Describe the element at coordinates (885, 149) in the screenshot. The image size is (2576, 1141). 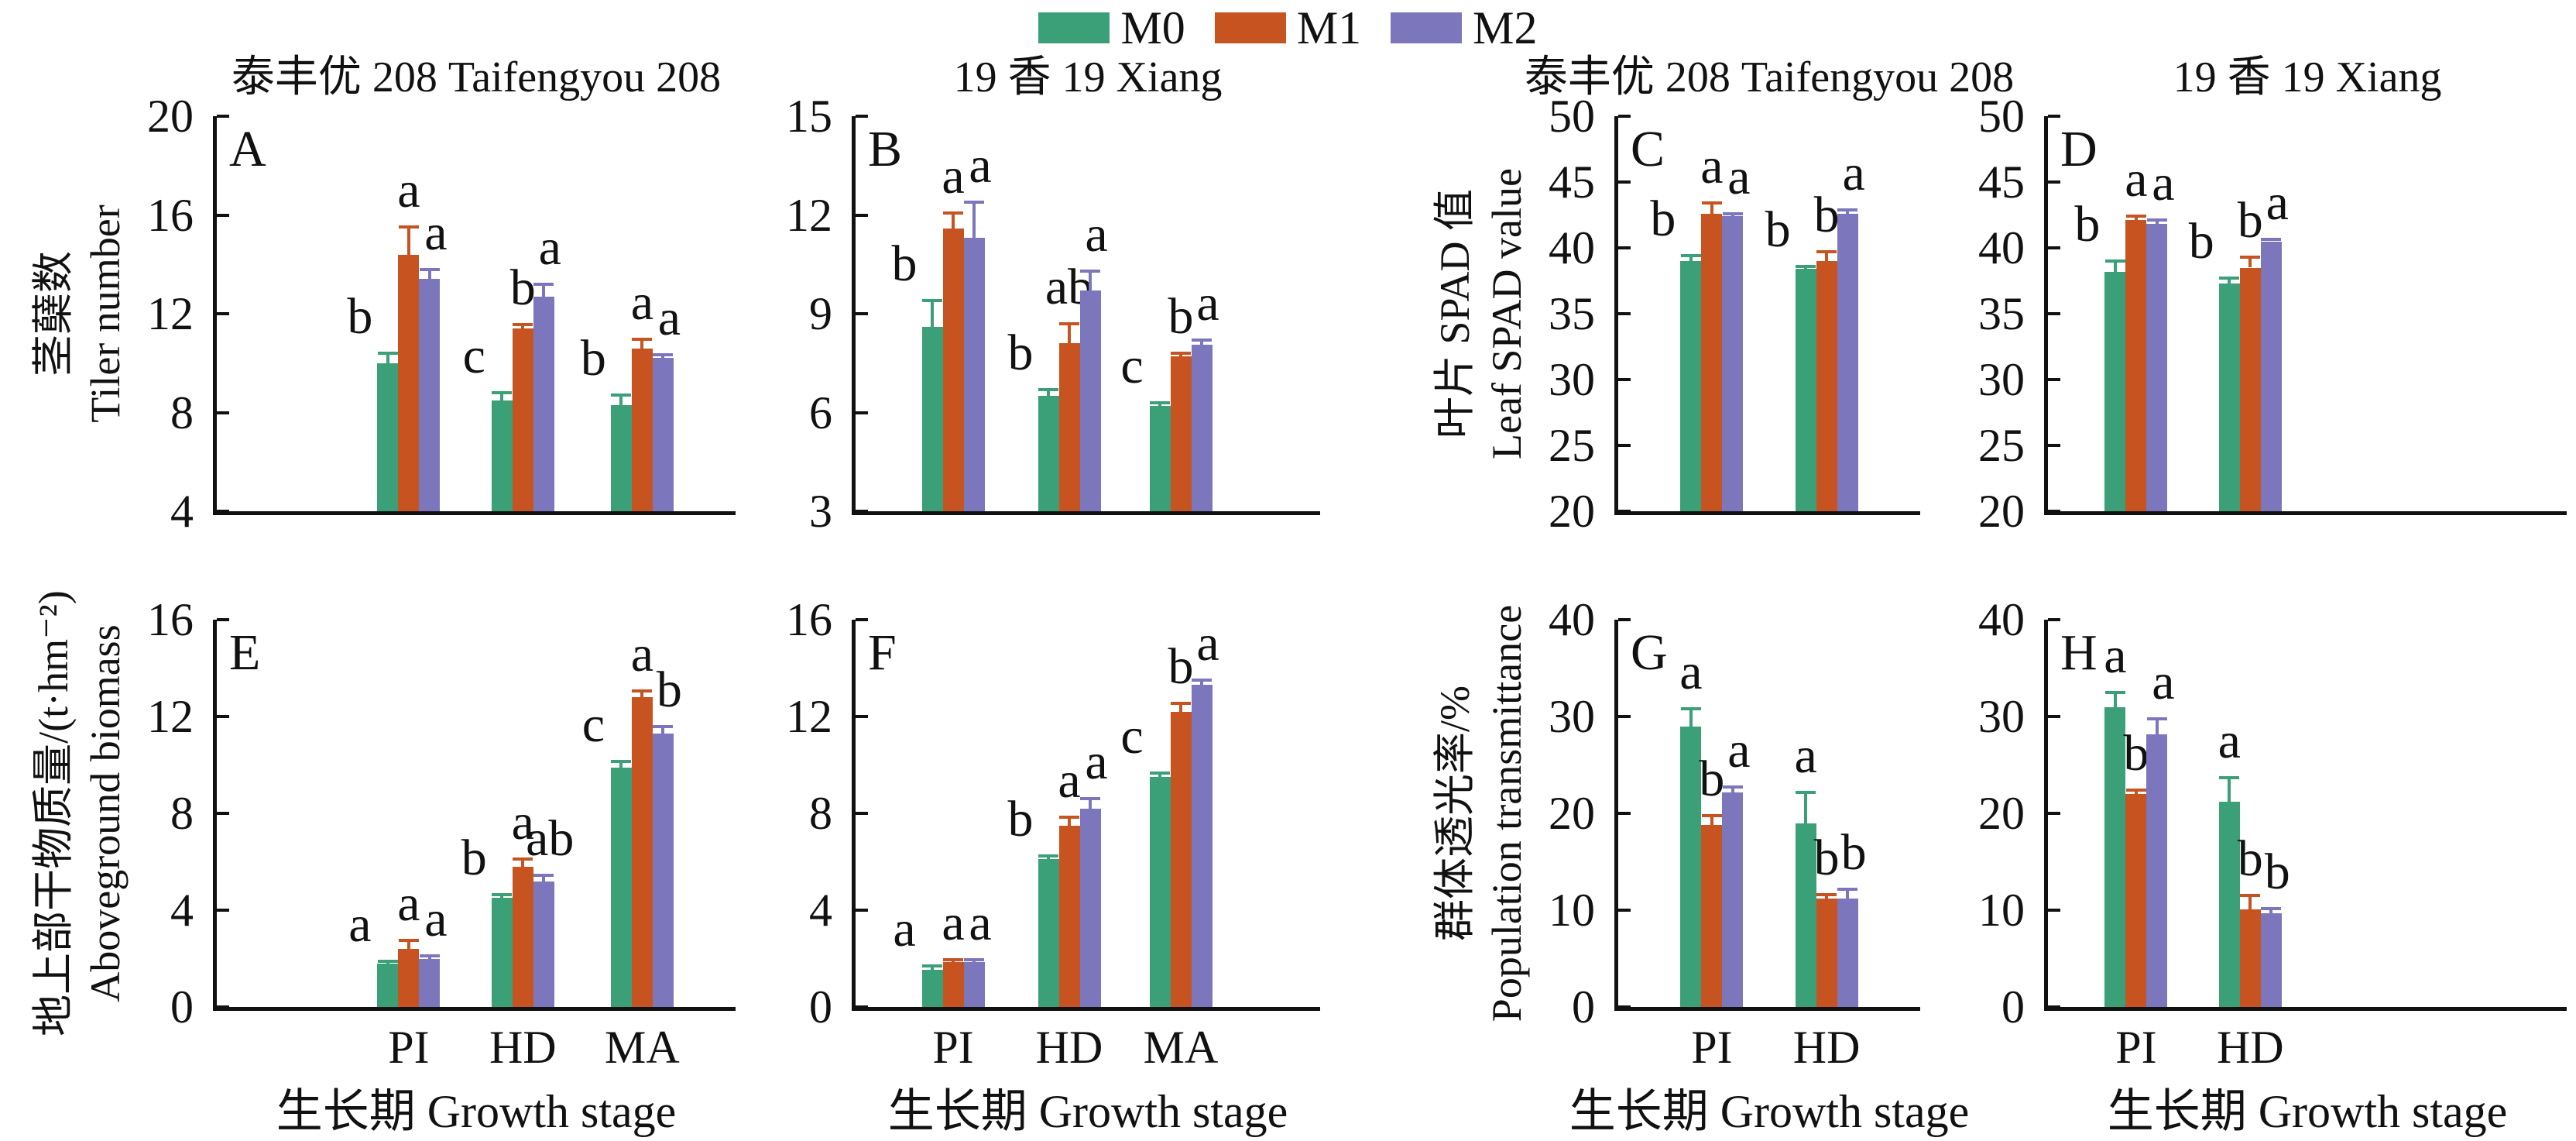
I see `panel-B-letter: B` at that location.